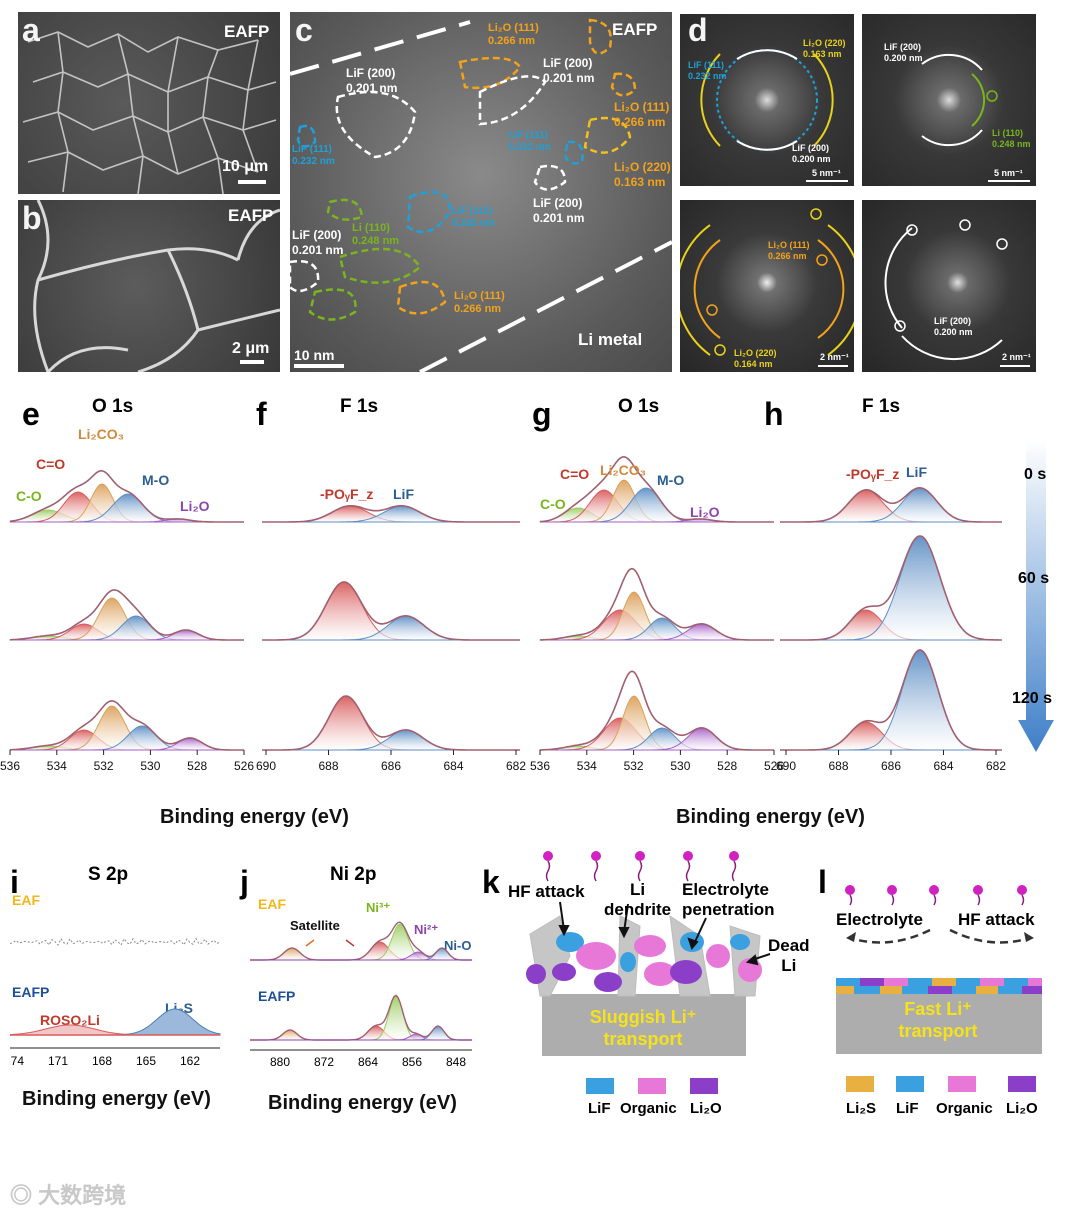 Image resolution: width=1077 pixels, height=1216 pixels. I want to click on scale-bar-a, so click(252, 182).